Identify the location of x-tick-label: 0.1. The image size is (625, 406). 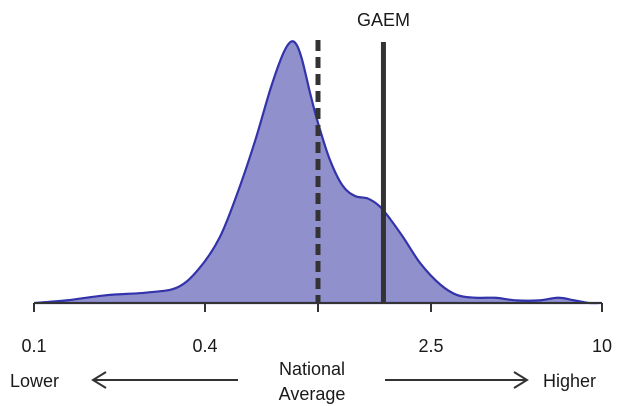
(33, 346).